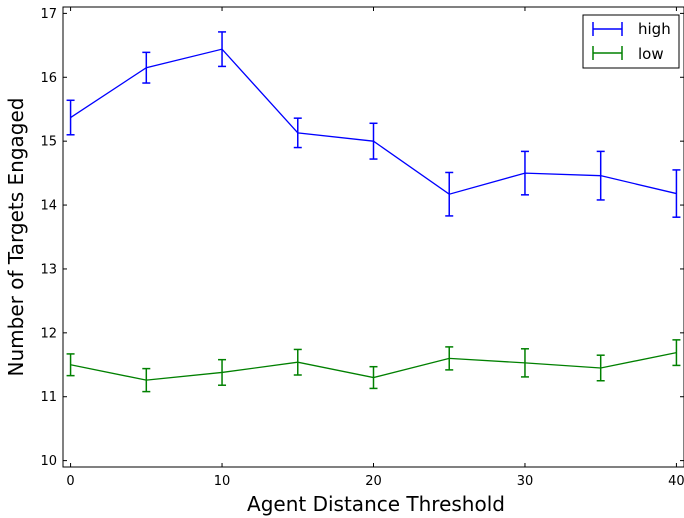  What do you see at coordinates (48, 142) in the screenshot?
I see `y-tick-label: 15` at bounding box center [48, 142].